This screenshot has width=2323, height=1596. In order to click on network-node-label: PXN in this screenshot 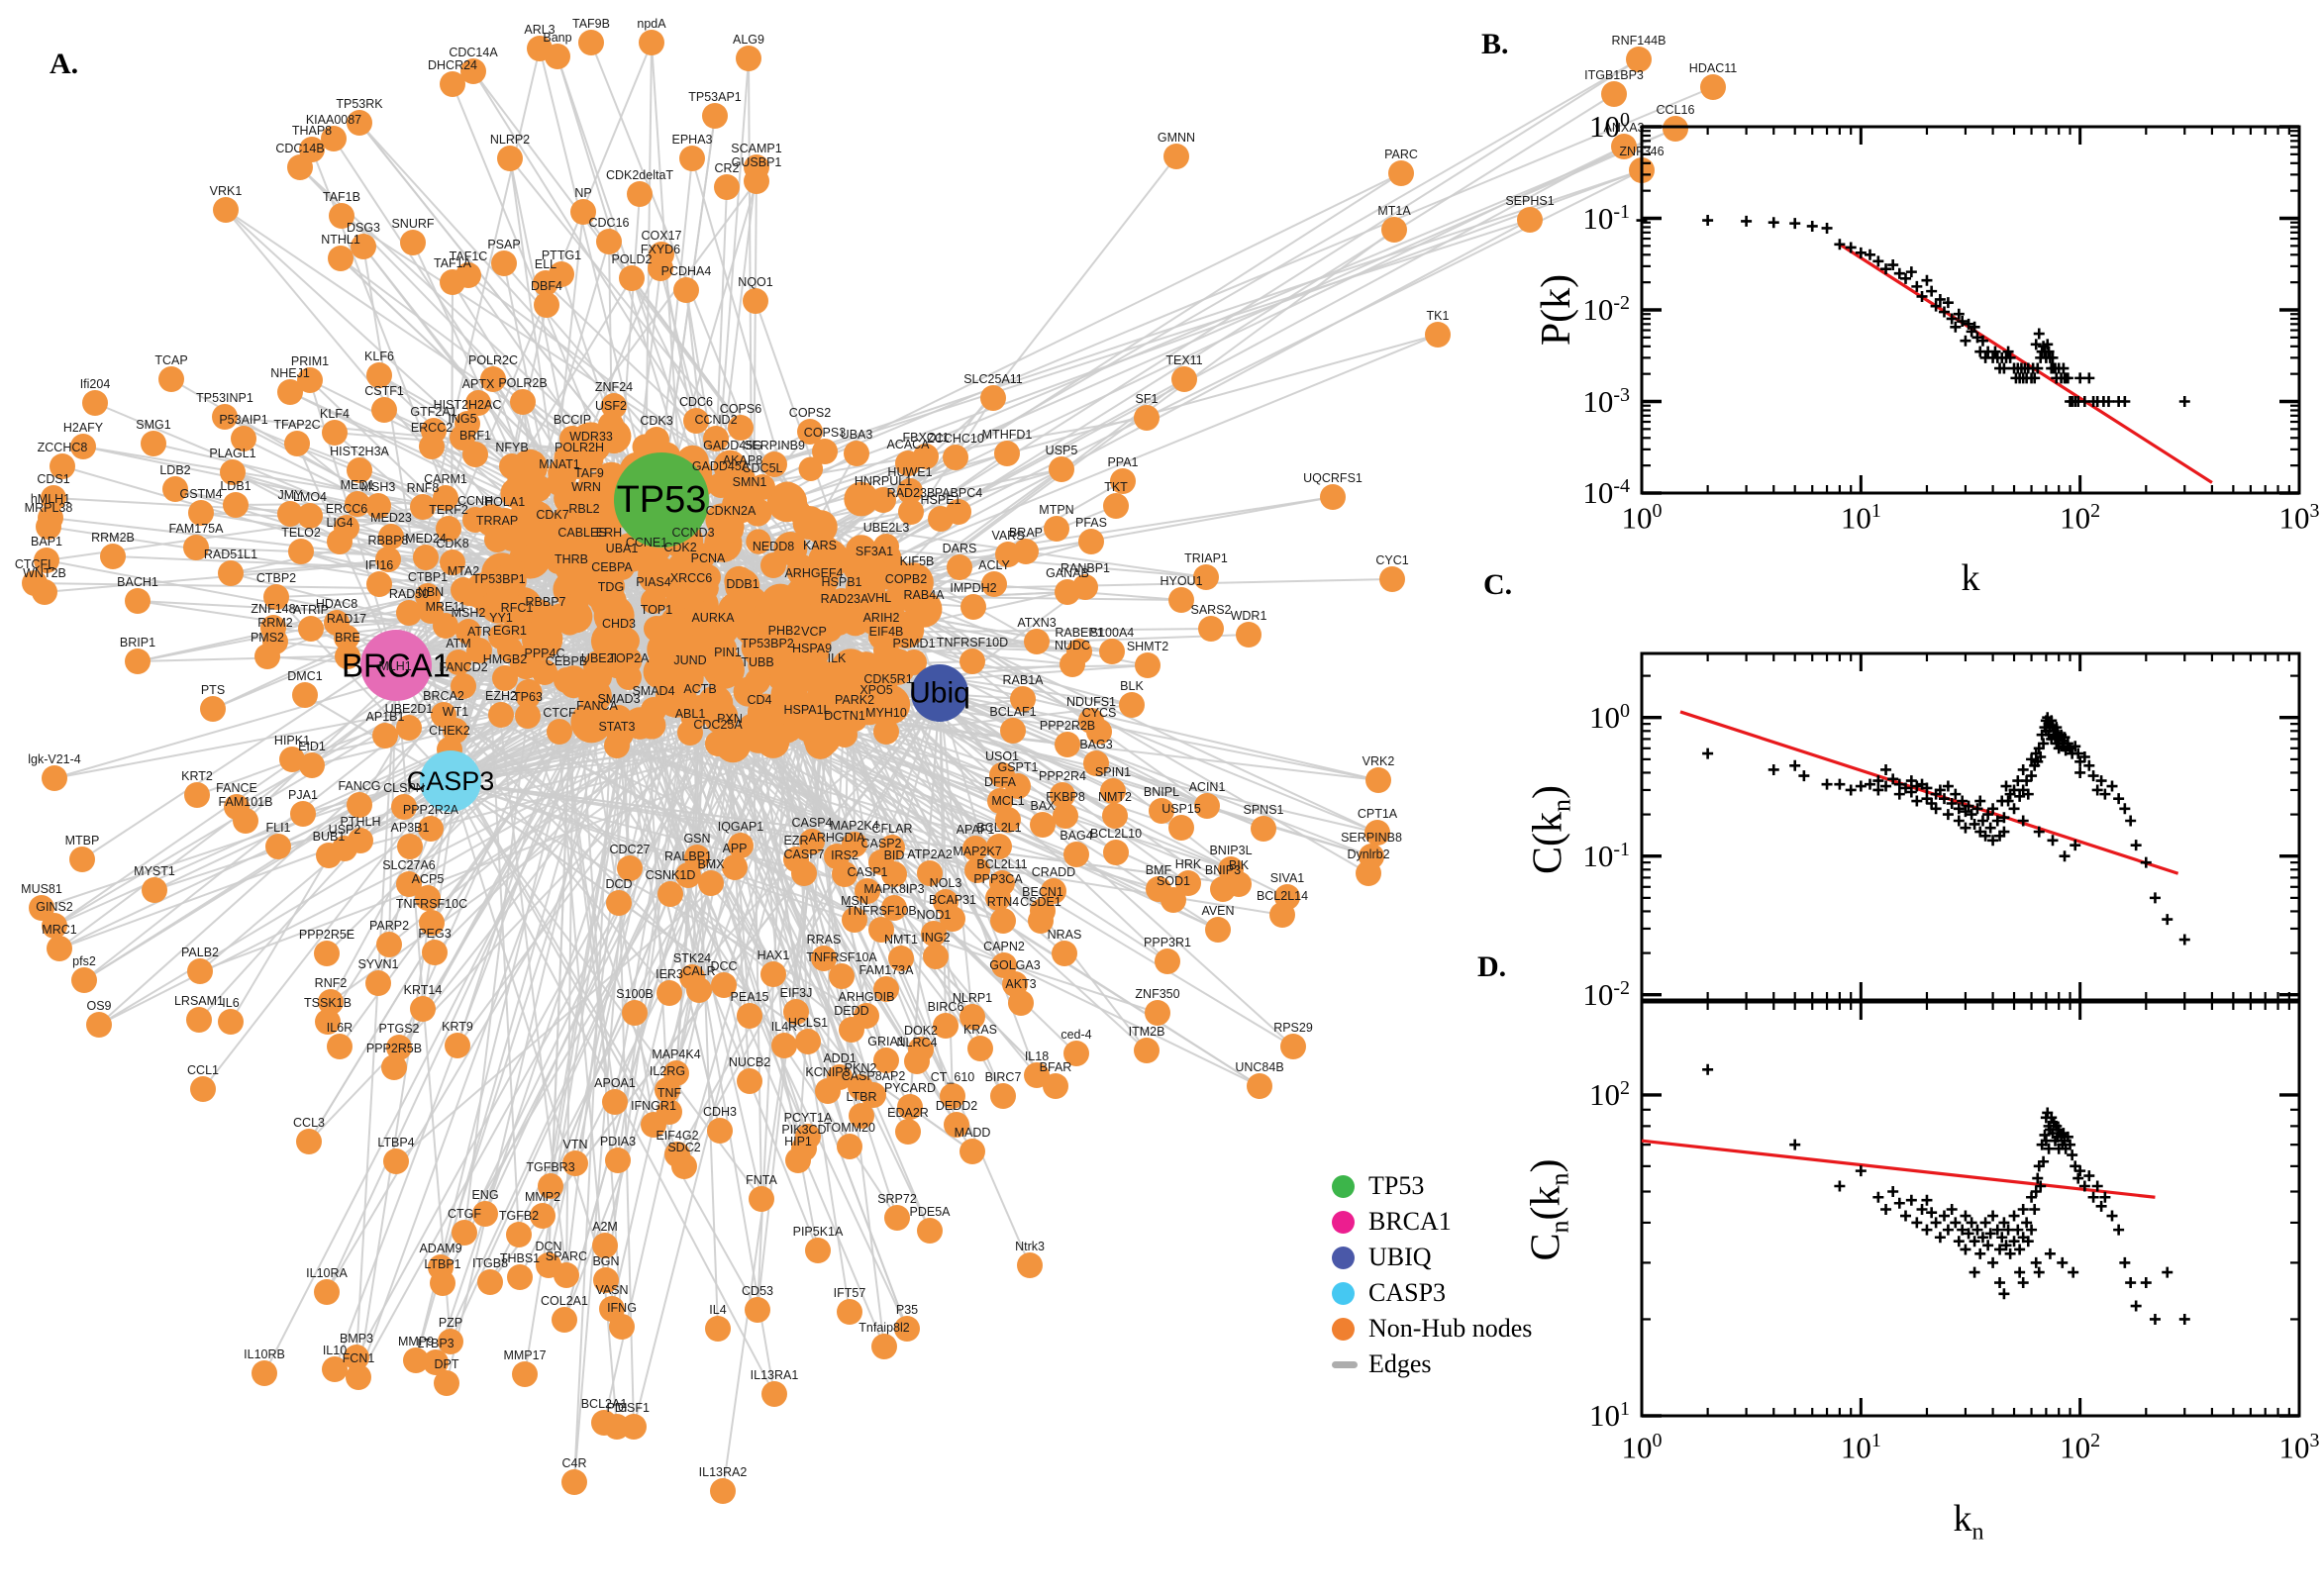, I will do `click(730, 719)`.